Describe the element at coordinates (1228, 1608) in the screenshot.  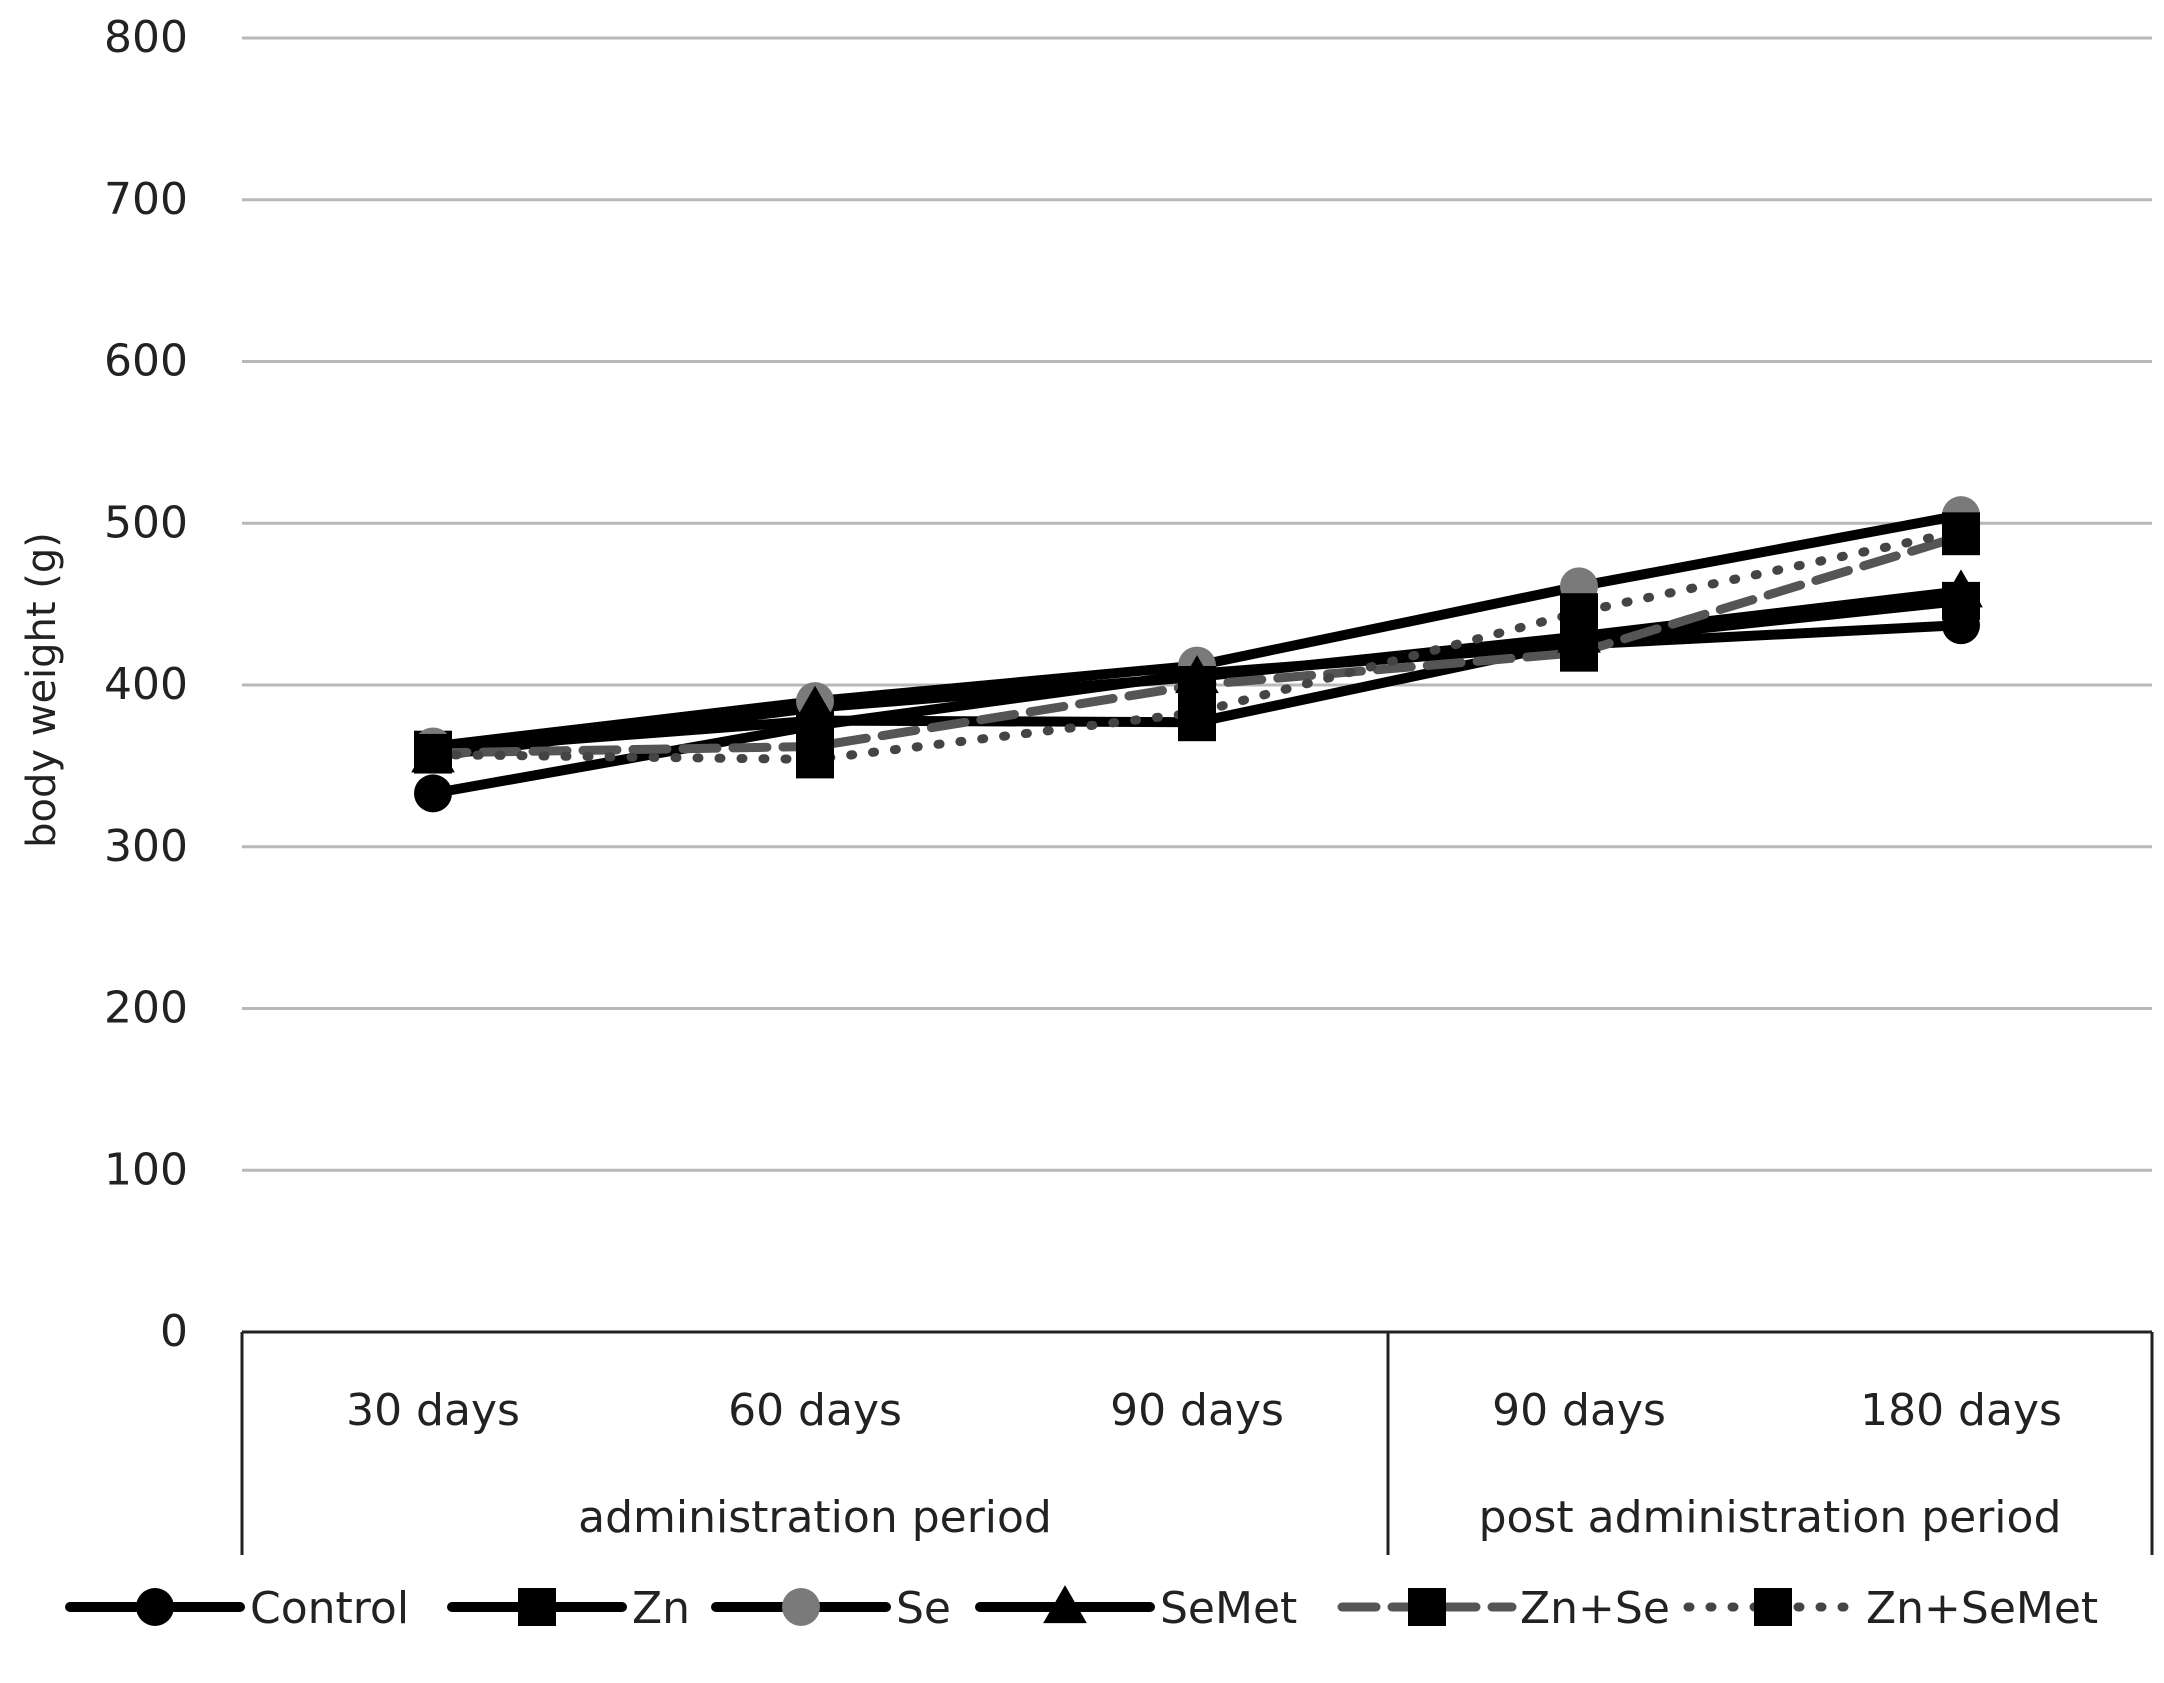
I see `legend-label: SeMet` at that location.